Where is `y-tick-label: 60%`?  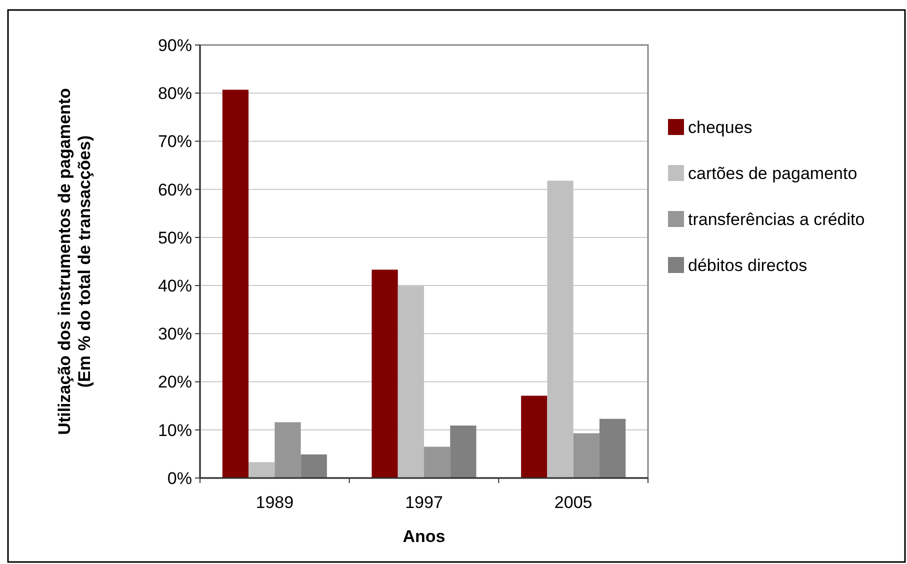
y-tick-label: 60% is located at coordinates (175, 190).